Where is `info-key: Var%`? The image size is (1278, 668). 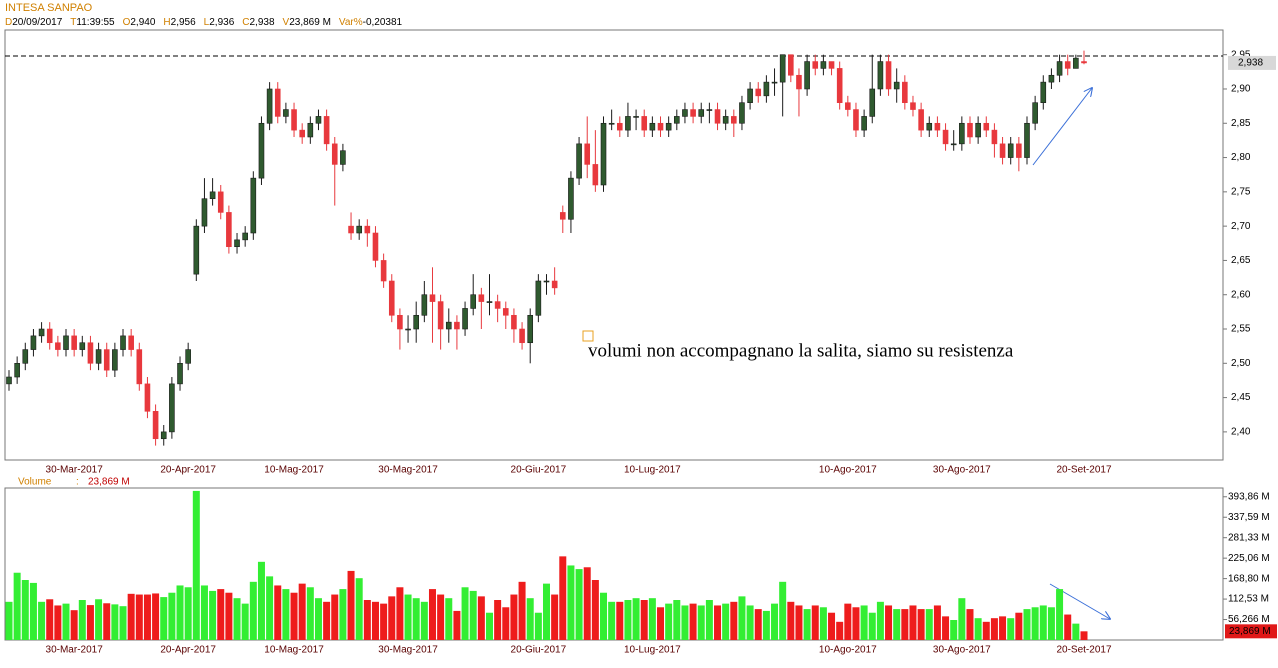 info-key: Var% is located at coordinates (351, 22).